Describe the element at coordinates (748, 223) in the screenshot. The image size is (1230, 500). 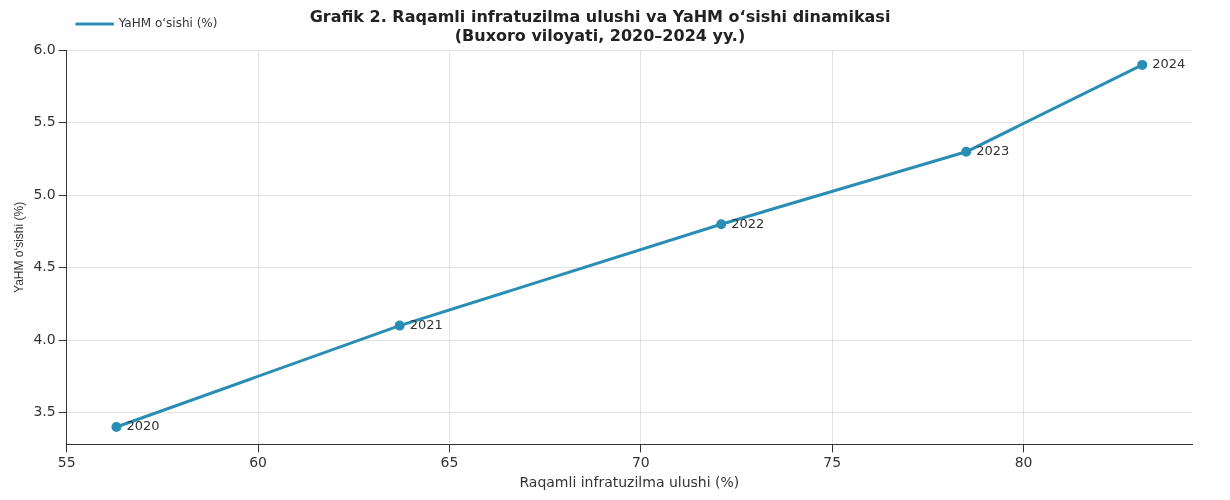
I see `annotation: 2022` at that location.